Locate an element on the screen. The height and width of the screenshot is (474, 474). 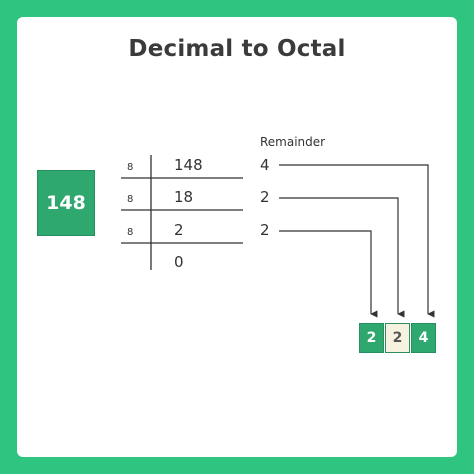
remainder-header: Remainder is located at coordinates (292, 142).